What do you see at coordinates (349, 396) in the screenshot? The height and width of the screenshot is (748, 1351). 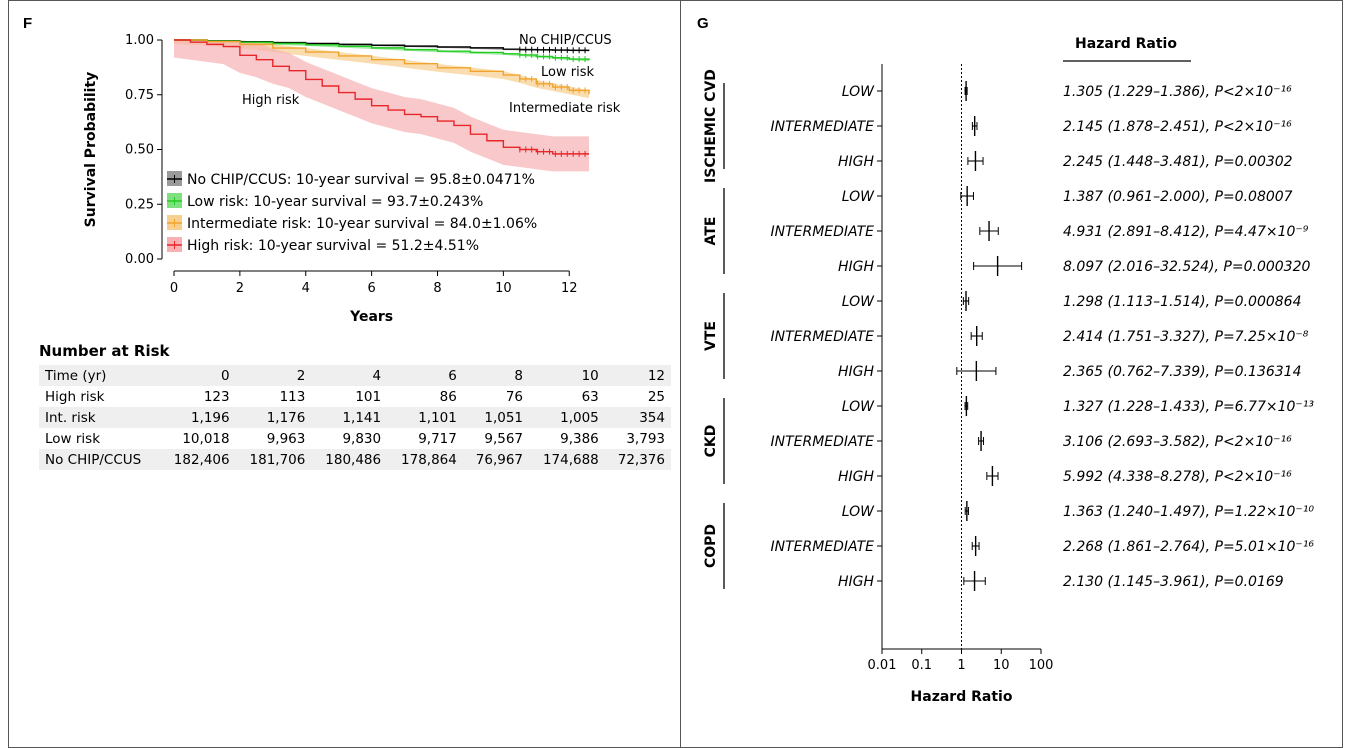 I see `cell-value: 101` at bounding box center [349, 396].